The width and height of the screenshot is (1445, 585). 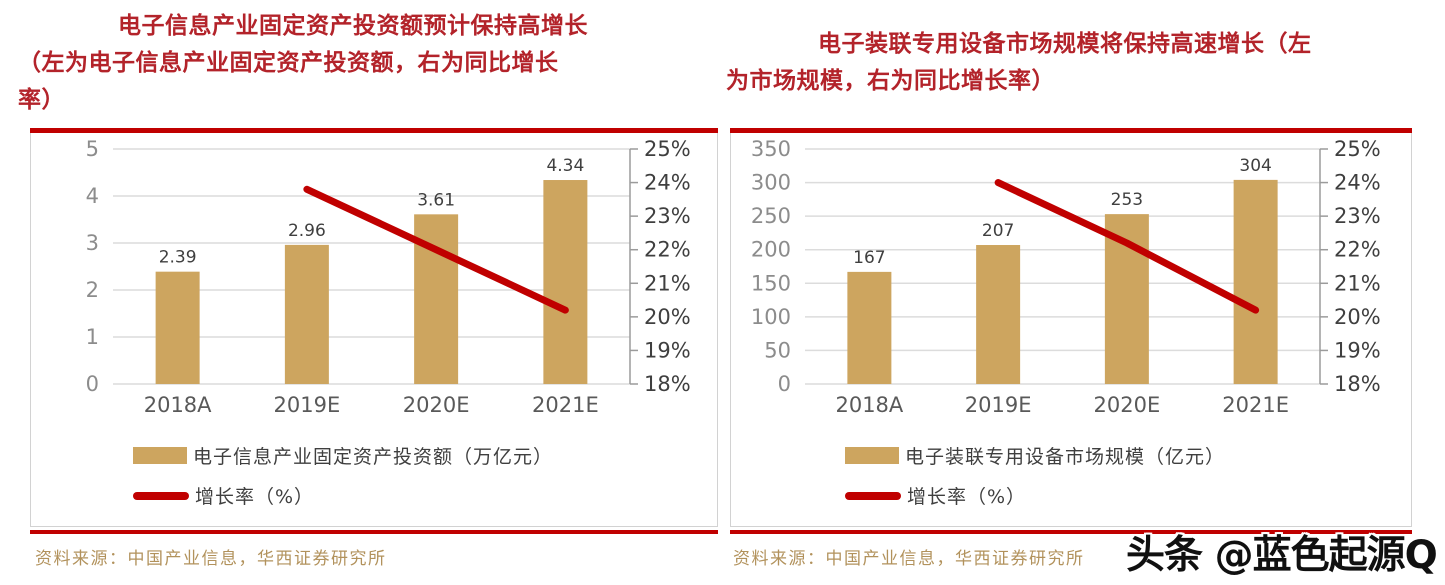 What do you see at coordinates (92, 337) in the screenshot?
I see `left-axis-tick-label: 1` at bounding box center [92, 337].